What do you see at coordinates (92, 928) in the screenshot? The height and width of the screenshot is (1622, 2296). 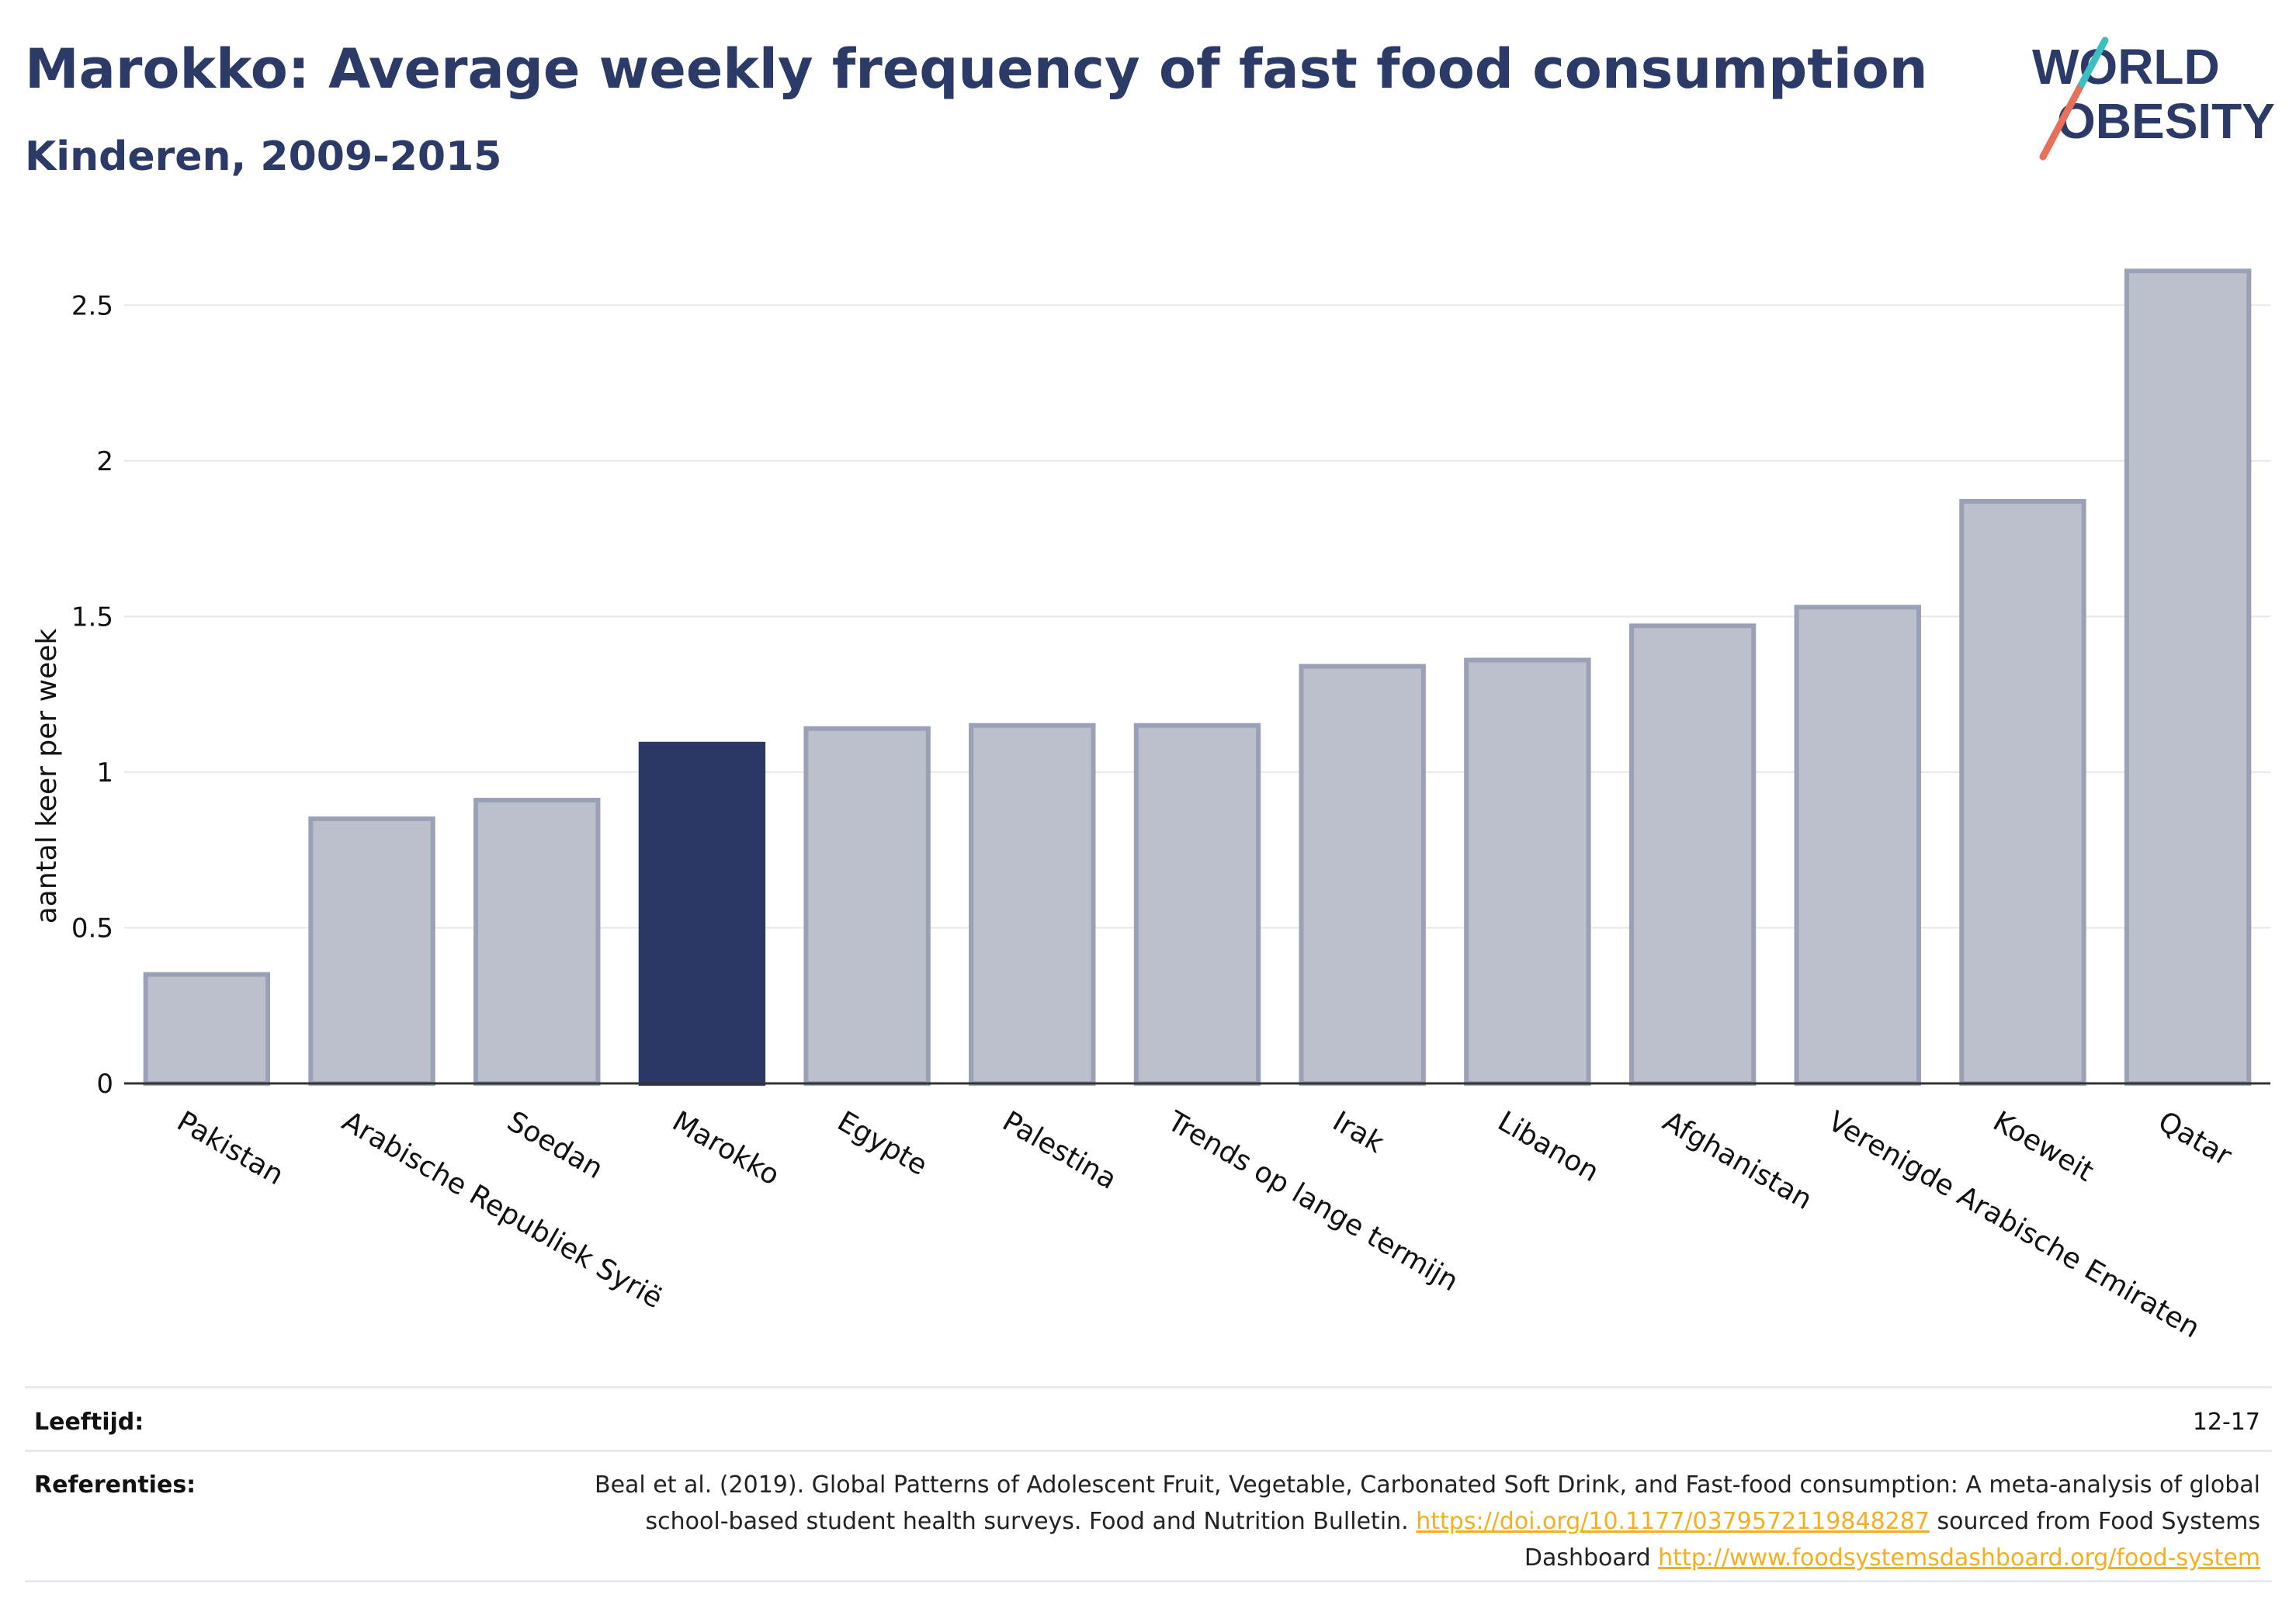 I see `y-tick-label: 0.5` at bounding box center [92, 928].